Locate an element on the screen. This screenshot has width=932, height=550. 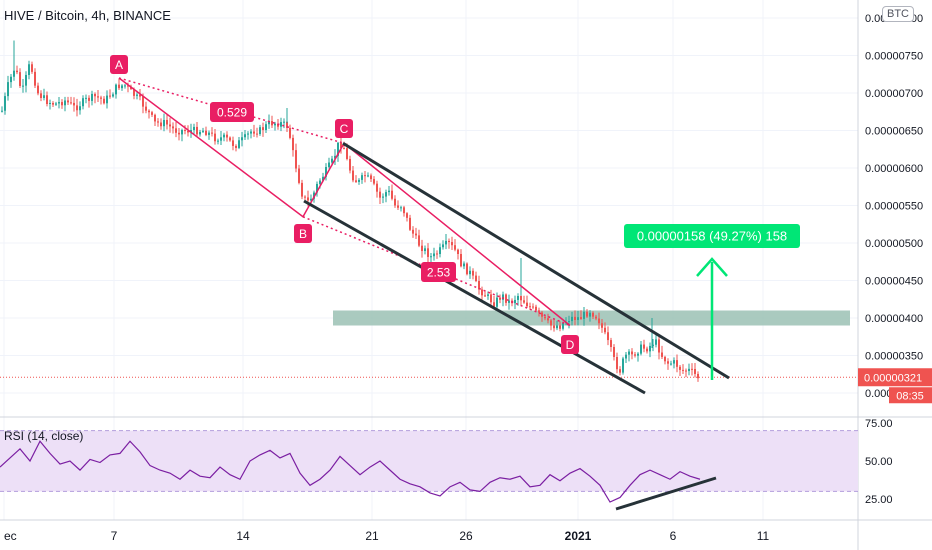
channel-lower-line is located at coordinates (474, 297).